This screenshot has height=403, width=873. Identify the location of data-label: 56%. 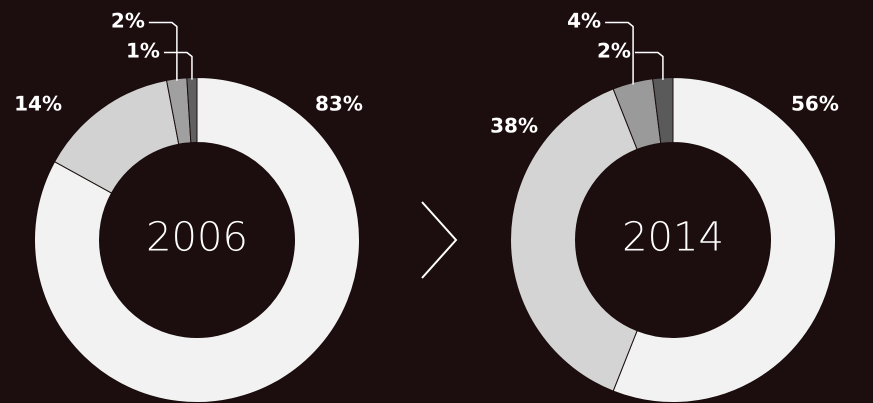
(815, 104).